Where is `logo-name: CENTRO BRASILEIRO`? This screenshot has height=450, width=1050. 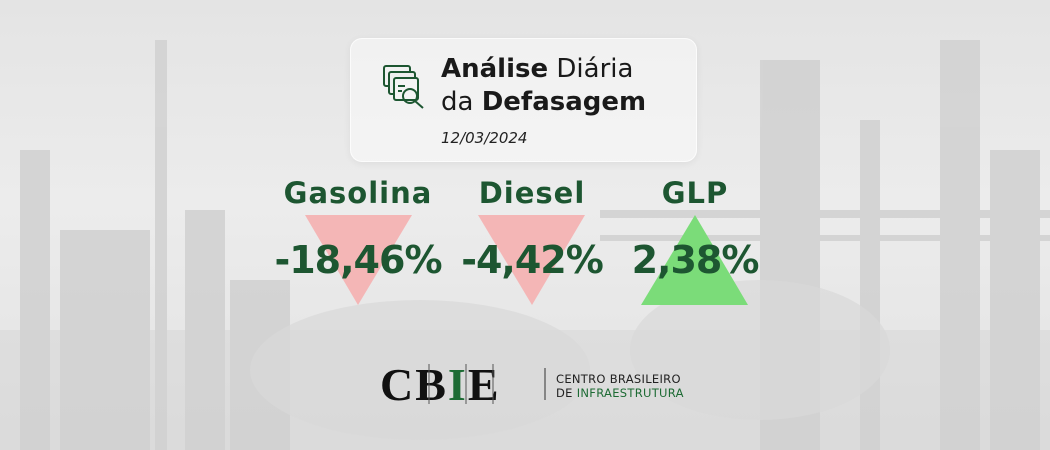 logo-name: CENTRO BRASILEIRO is located at coordinates (618, 379).